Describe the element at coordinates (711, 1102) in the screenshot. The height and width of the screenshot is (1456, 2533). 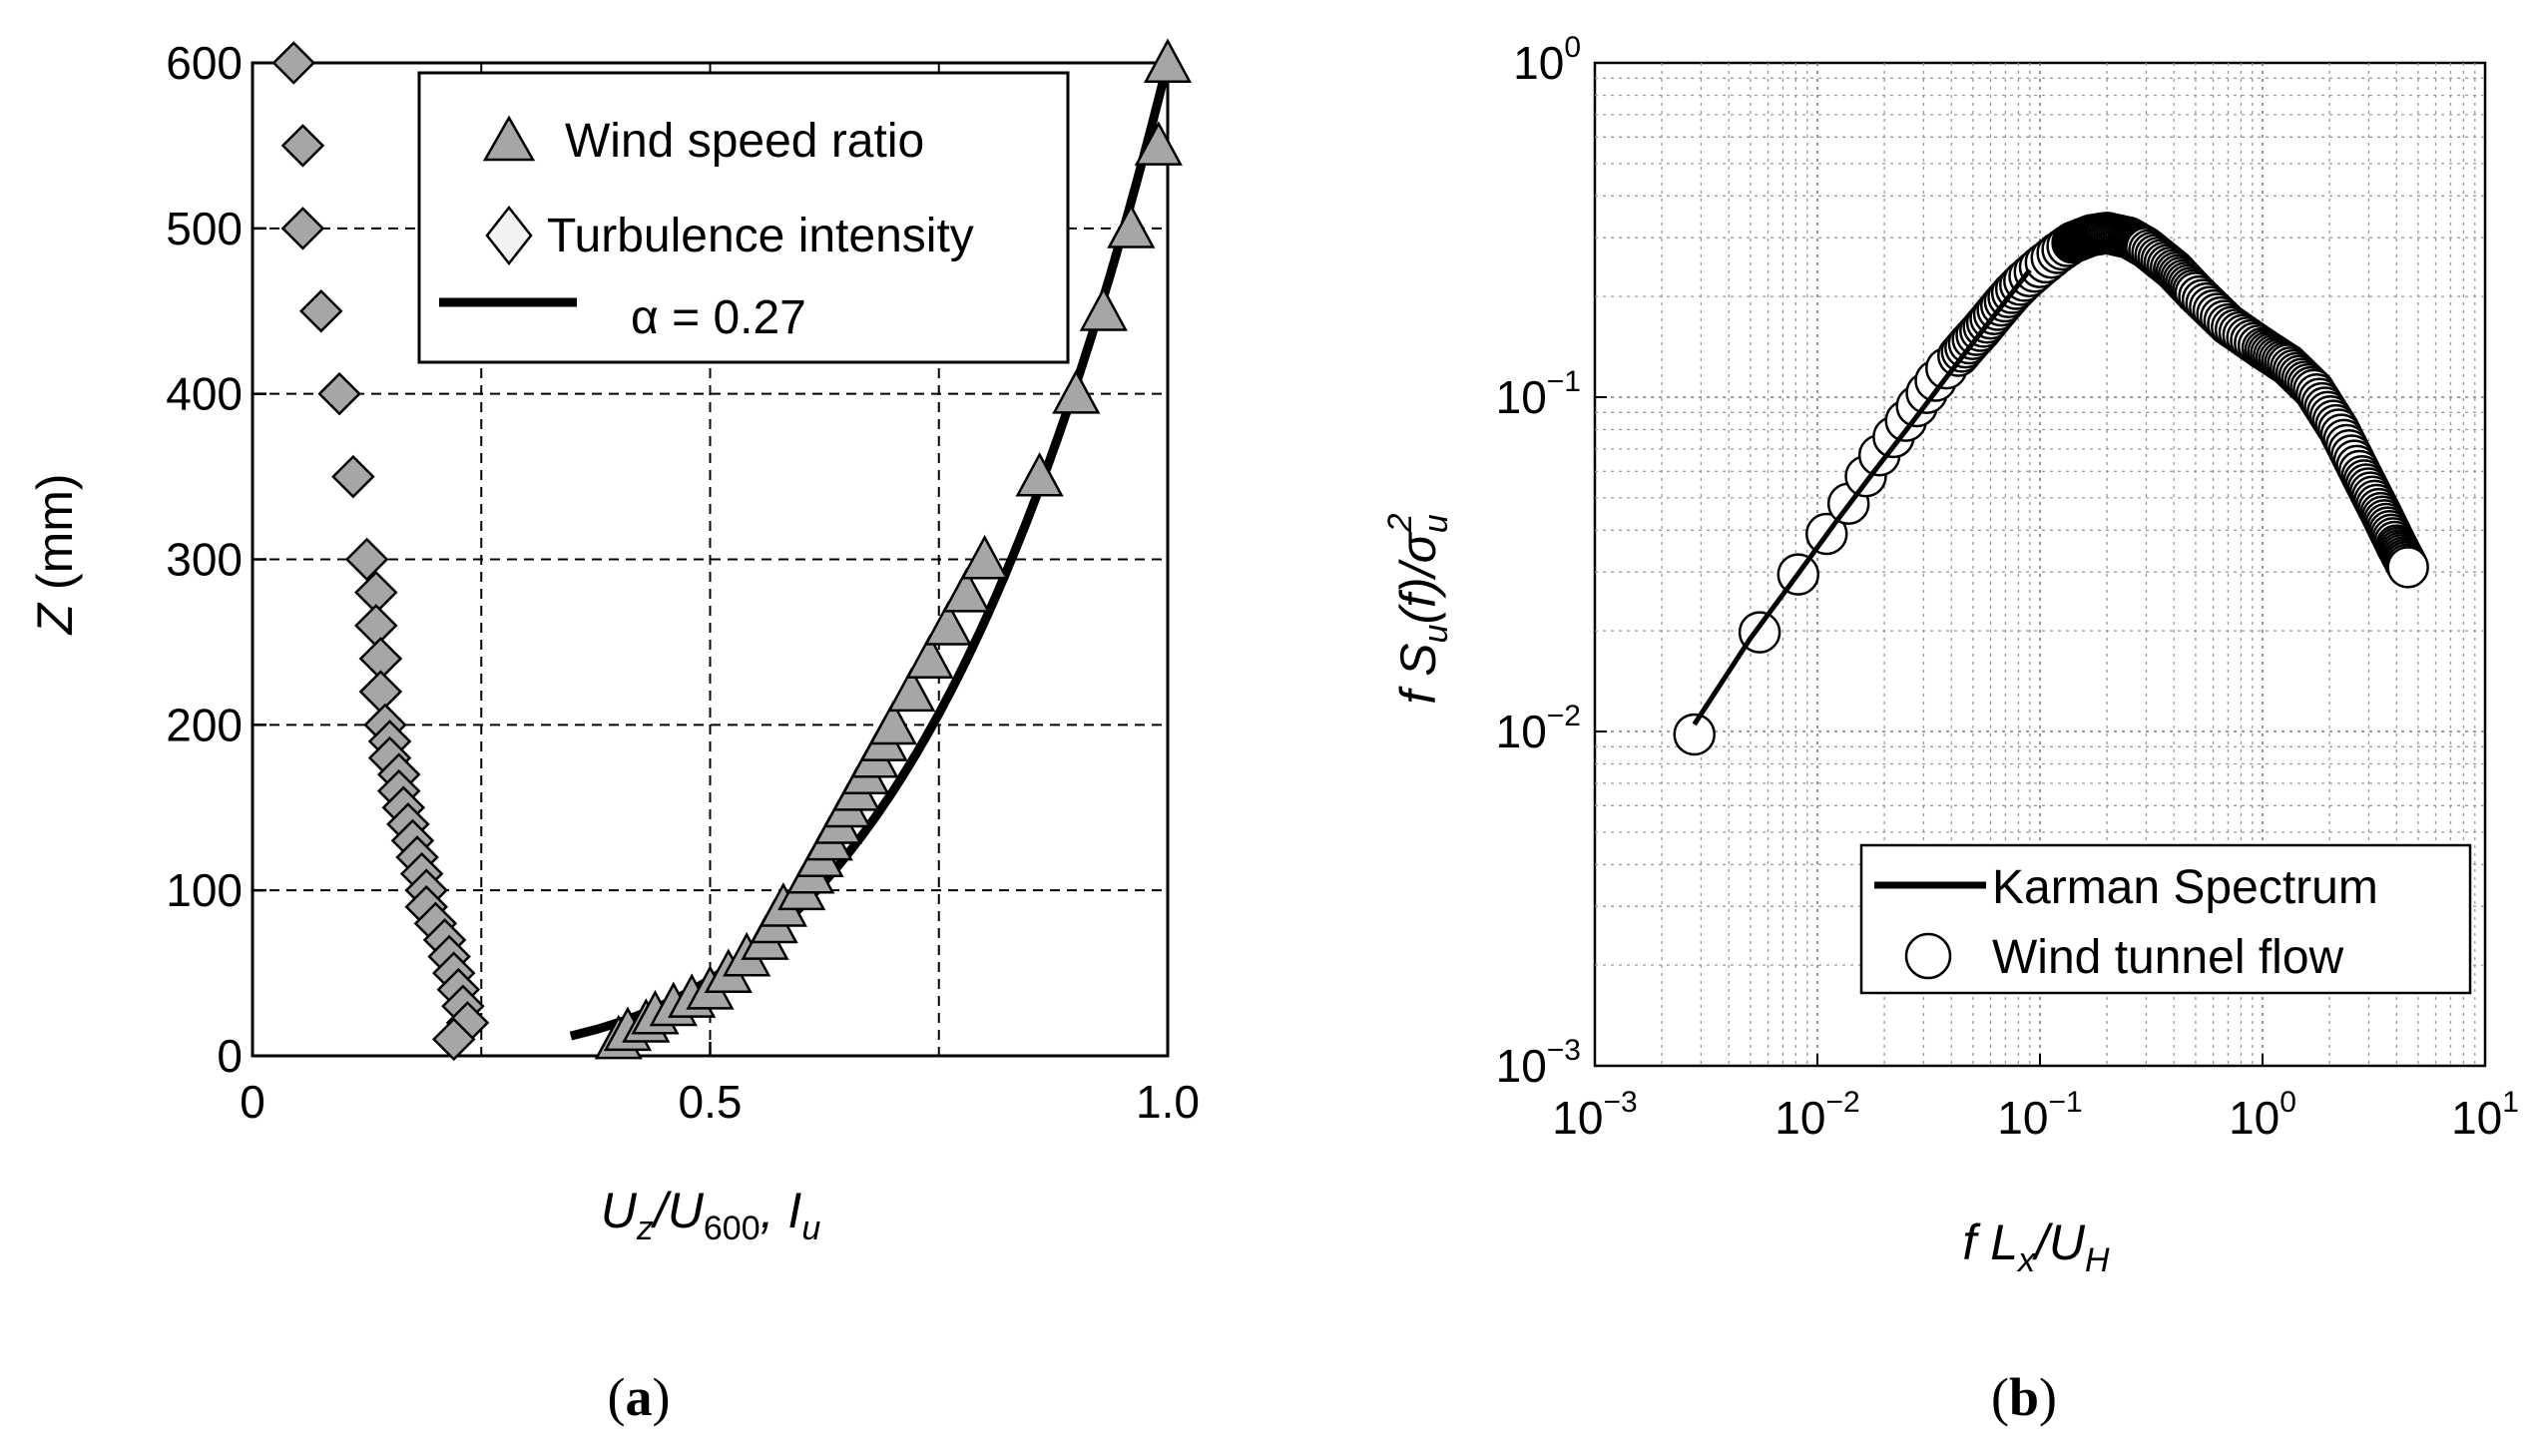
I see `chart-a-x-tick-label: 0.5` at that location.